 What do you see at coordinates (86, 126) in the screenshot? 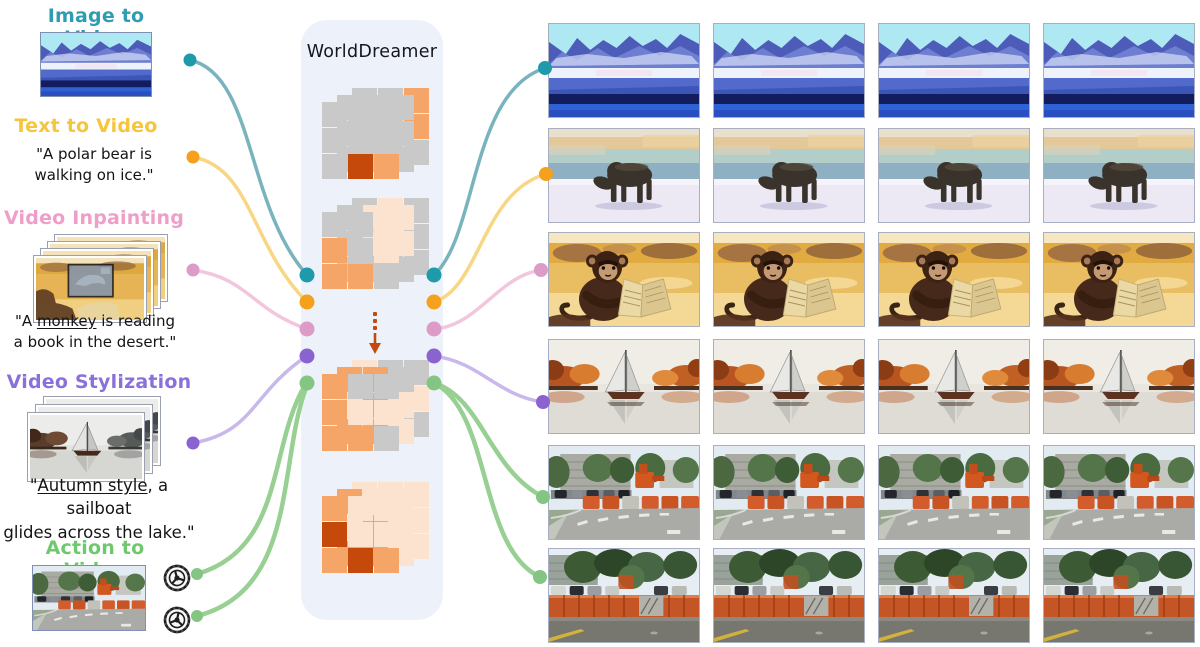
I see `task-label-text-to-video: Text to Video` at bounding box center [86, 126].